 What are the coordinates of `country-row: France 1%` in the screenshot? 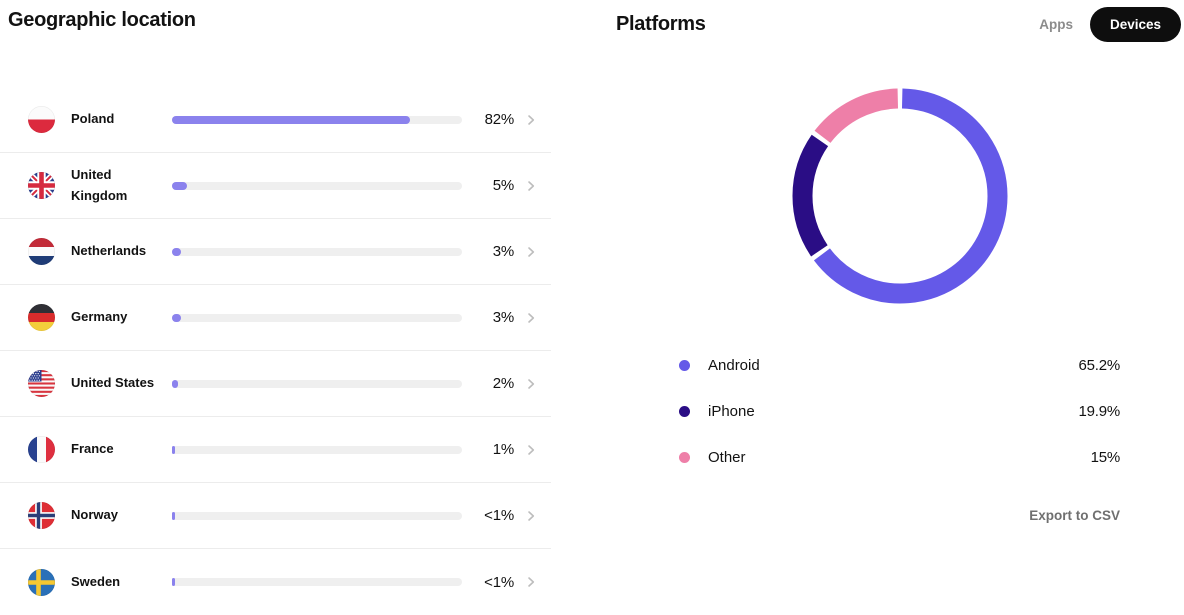 It's located at (275, 450).